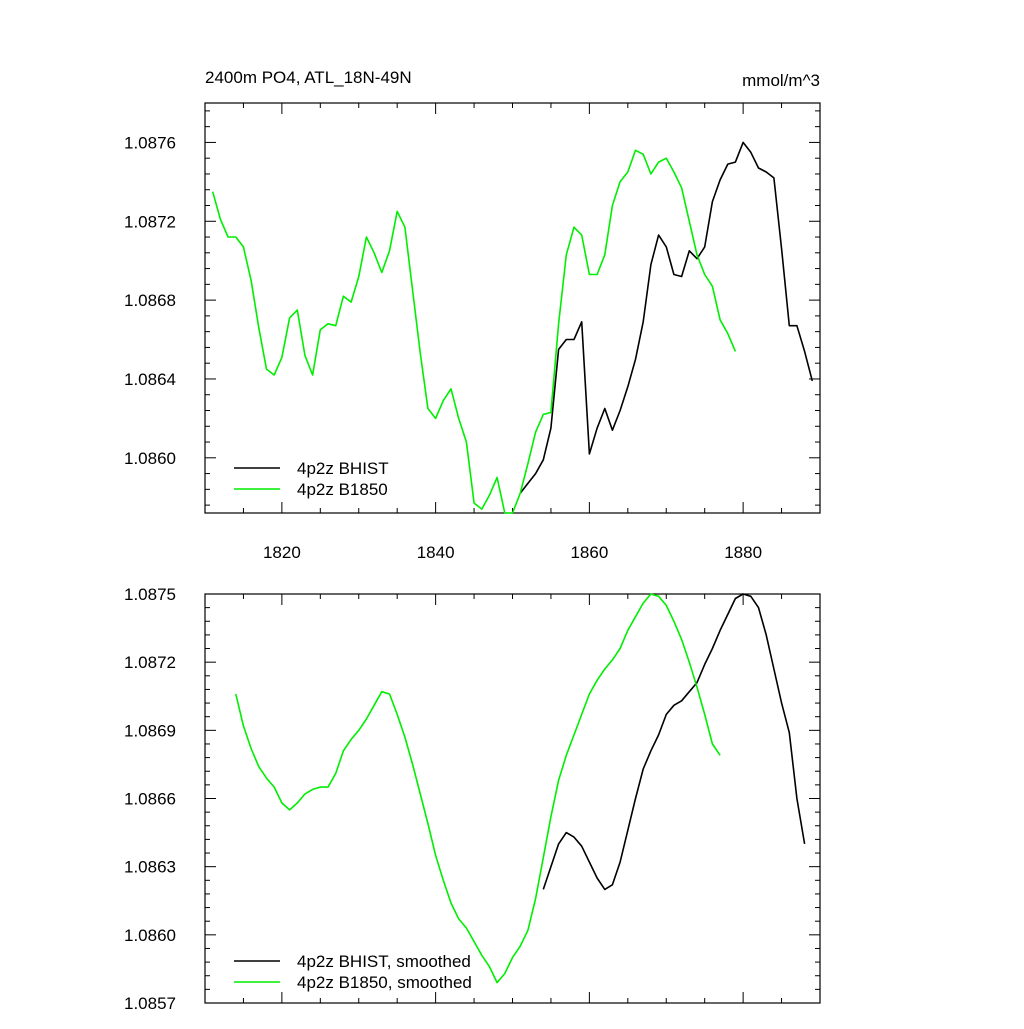 Image resolution: width=1024 pixels, height=1029 pixels. I want to click on chart1-units-label: mmol/m^3, so click(781, 80).